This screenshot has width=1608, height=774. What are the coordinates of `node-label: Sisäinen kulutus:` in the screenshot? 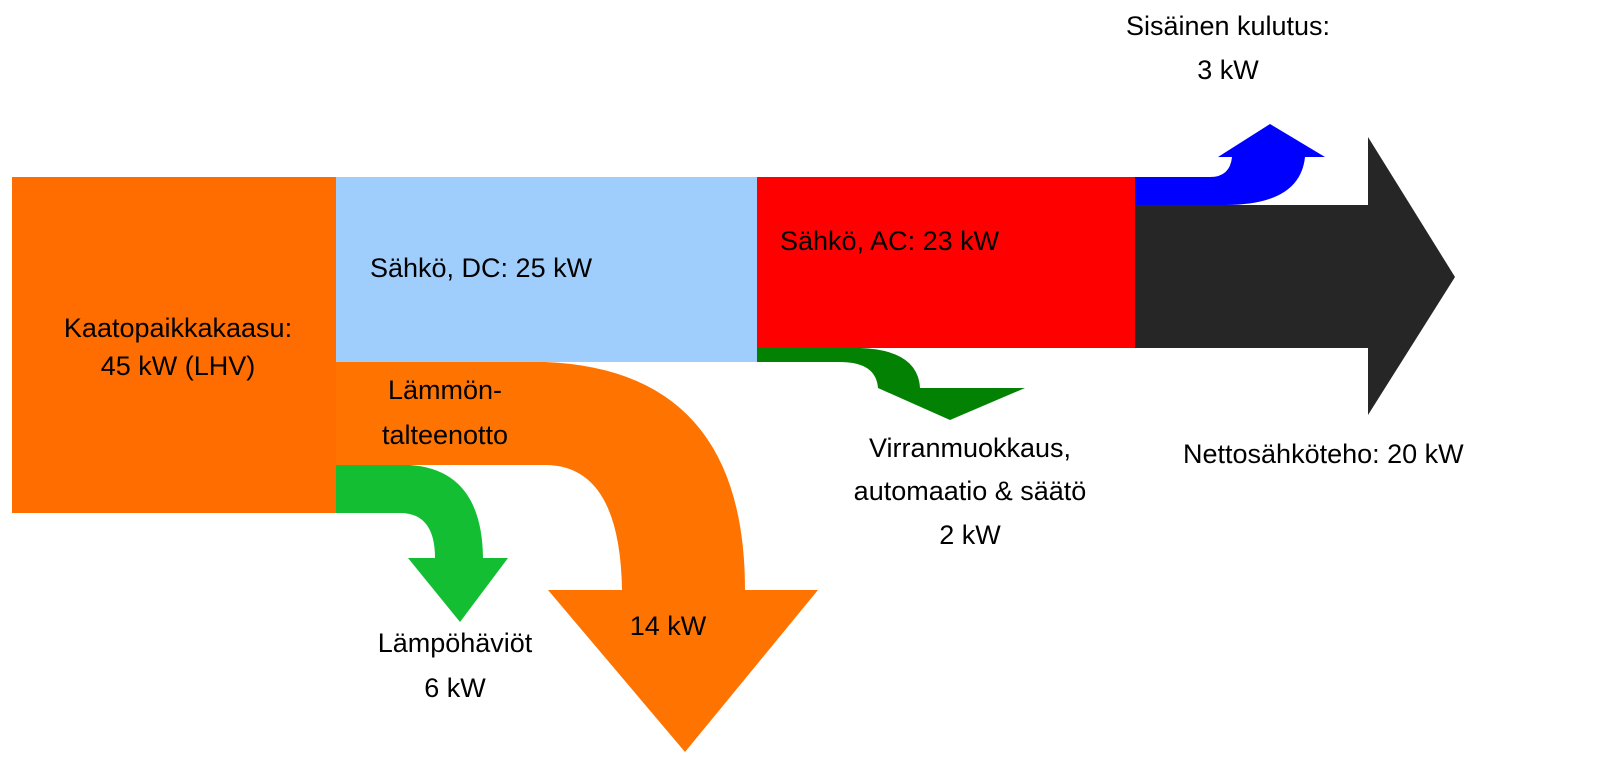 It's located at (1228, 26).